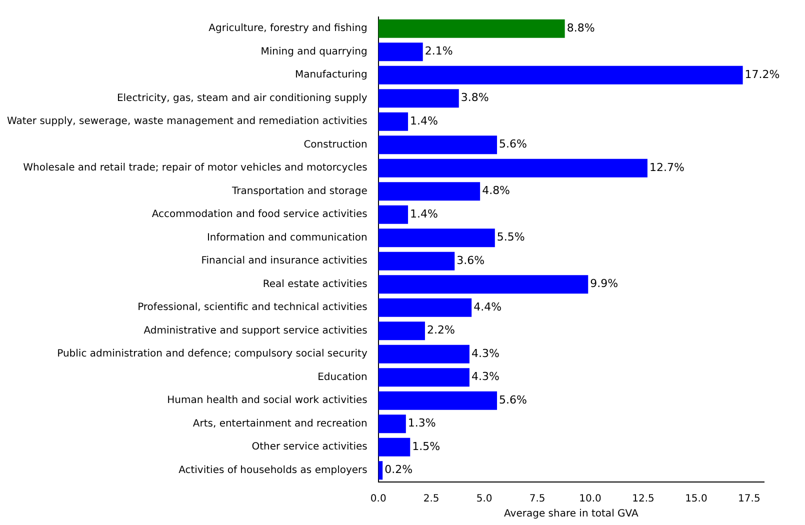 This screenshot has width=805, height=525. Describe the element at coordinates (288, 28) in the screenshot. I see `y-tick-label: Agriculture, forestry and fishing` at that location.